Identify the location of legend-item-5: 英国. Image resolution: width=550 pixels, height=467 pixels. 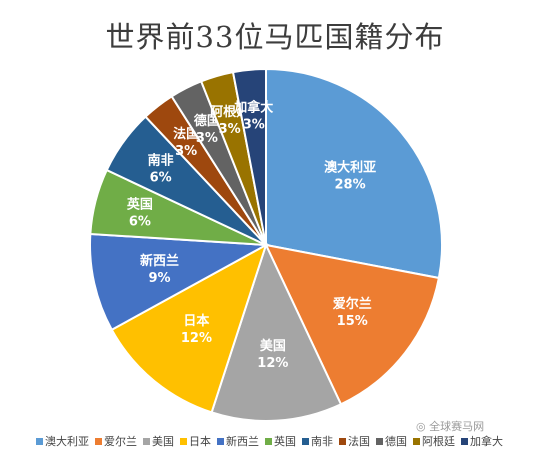
(280, 441).